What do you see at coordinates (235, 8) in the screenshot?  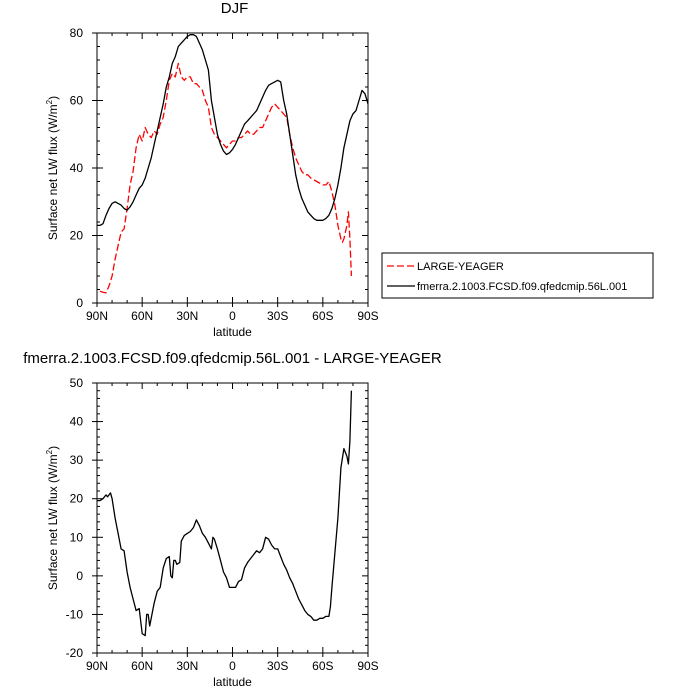 I see `chart-title: DJF` at bounding box center [235, 8].